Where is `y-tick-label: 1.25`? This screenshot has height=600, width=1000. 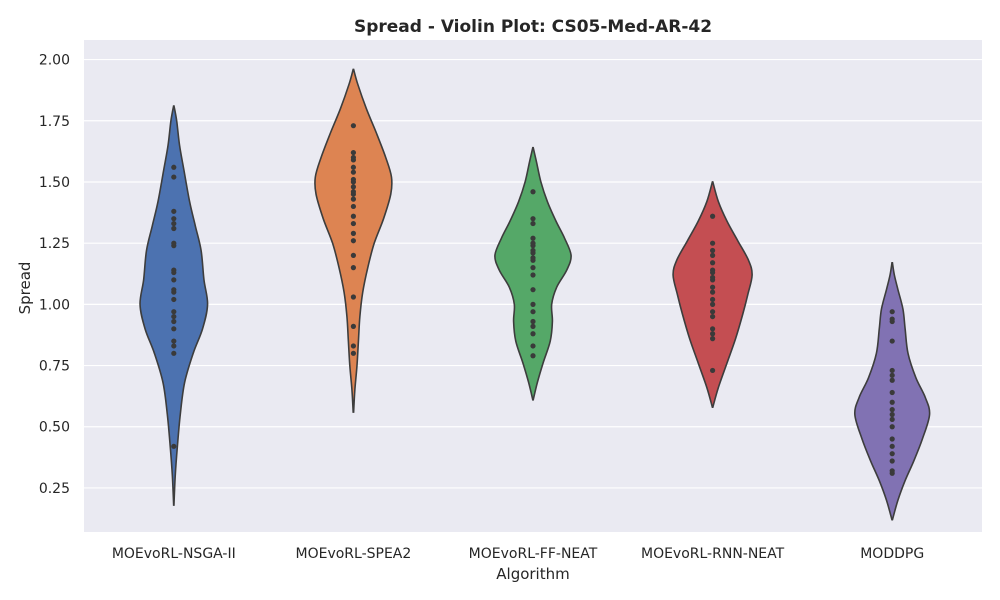 y-tick-label: 1.25 is located at coordinates (54, 244).